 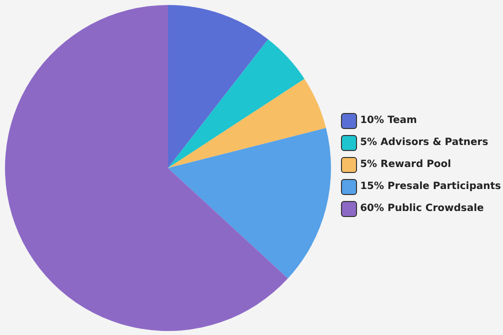 I want to click on legend-label: 5% Advisors & Patners, so click(x=424, y=142).